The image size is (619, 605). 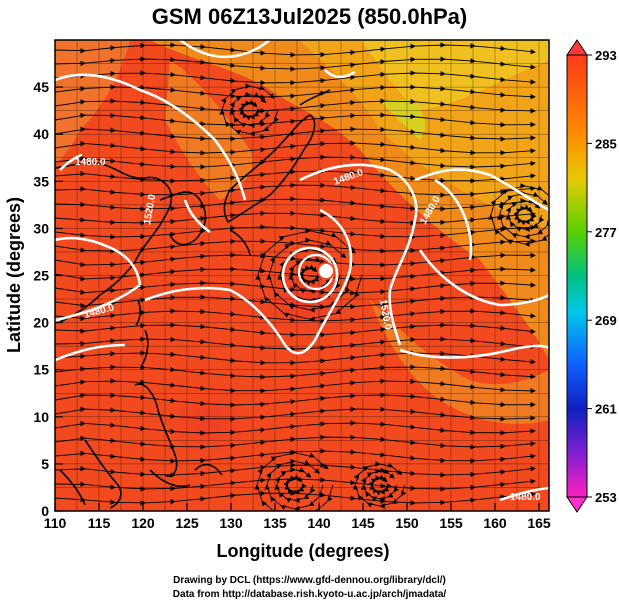 I want to click on x-tick-label: 150, so click(x=407, y=523).